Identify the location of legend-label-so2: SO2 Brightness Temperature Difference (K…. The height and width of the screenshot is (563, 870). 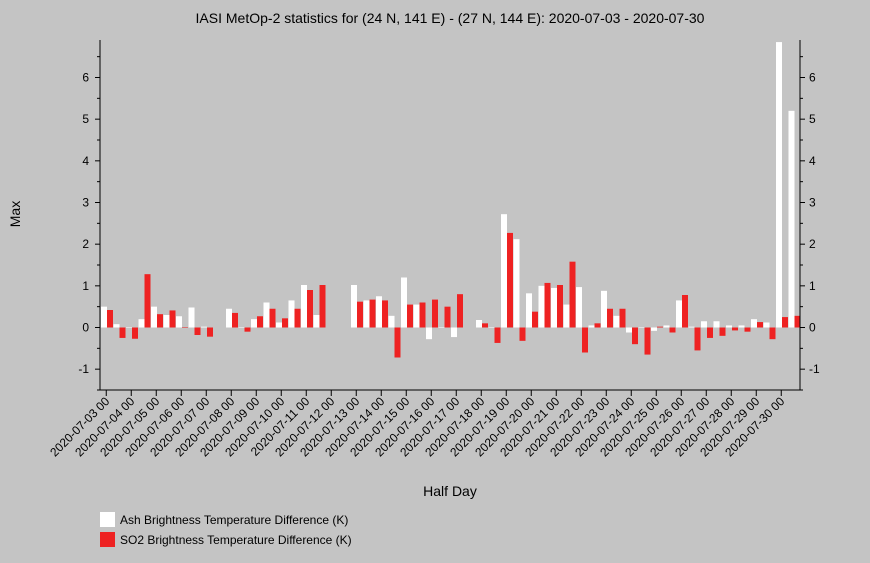
(236, 540).